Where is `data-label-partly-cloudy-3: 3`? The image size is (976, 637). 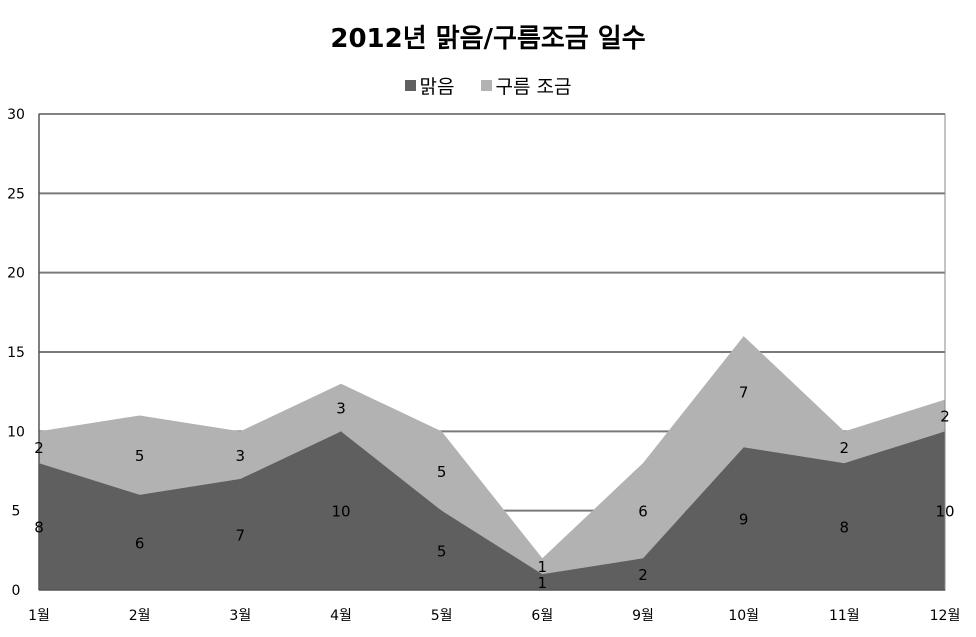
data-label-partly-cloudy-3: 3 is located at coordinates (241, 456).